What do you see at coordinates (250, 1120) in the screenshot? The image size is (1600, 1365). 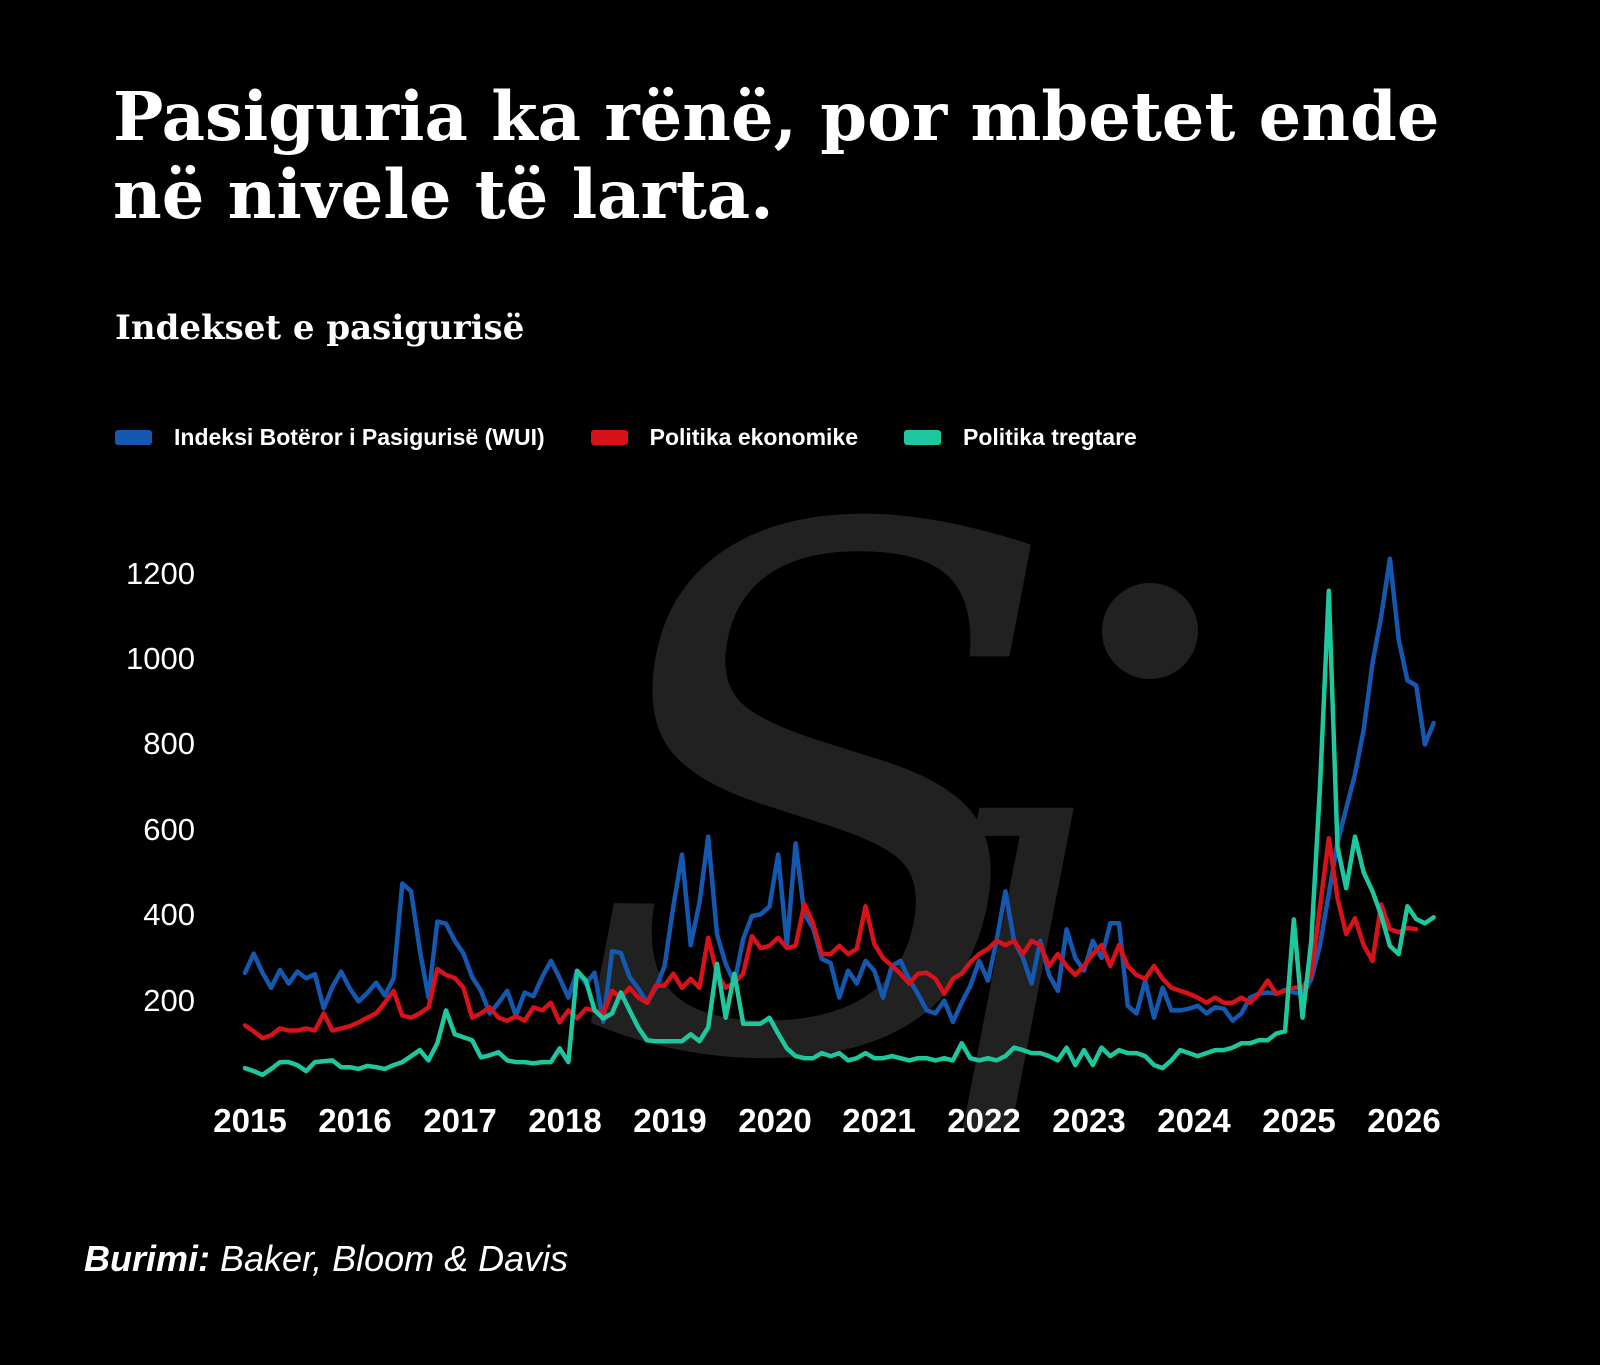 I see `x-tick-2015: 2015` at bounding box center [250, 1120].